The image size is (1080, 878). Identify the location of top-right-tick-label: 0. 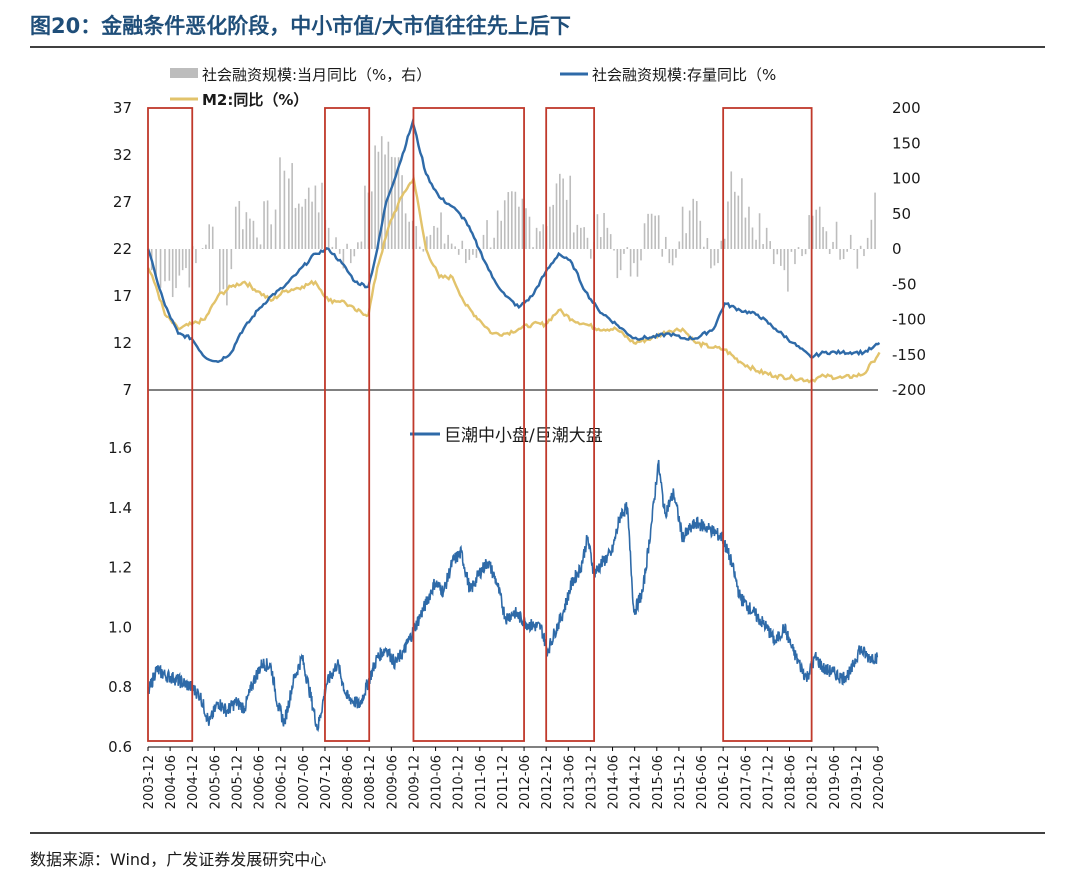
(897, 249).